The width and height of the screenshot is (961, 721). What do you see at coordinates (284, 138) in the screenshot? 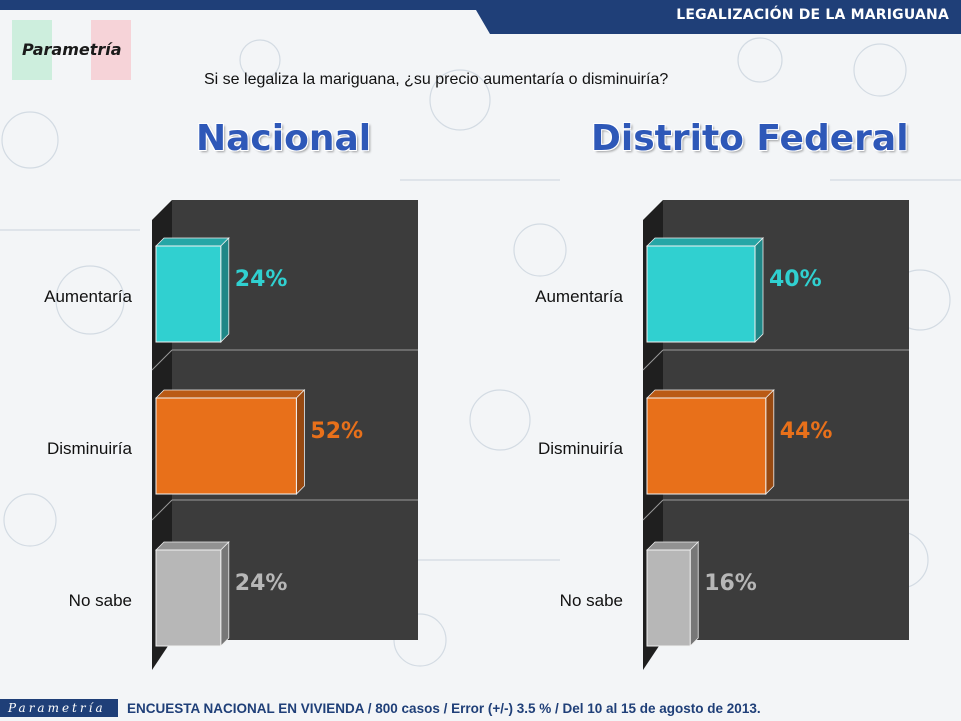
I see `chart-title-nacional: Nacional` at bounding box center [284, 138].